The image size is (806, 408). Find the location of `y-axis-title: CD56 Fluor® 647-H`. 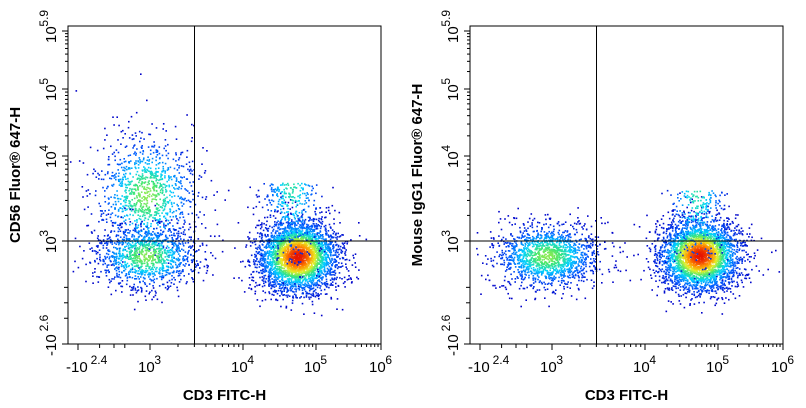

y-axis-title: CD56 Fluor® 647-H is located at coordinates (15, 175).